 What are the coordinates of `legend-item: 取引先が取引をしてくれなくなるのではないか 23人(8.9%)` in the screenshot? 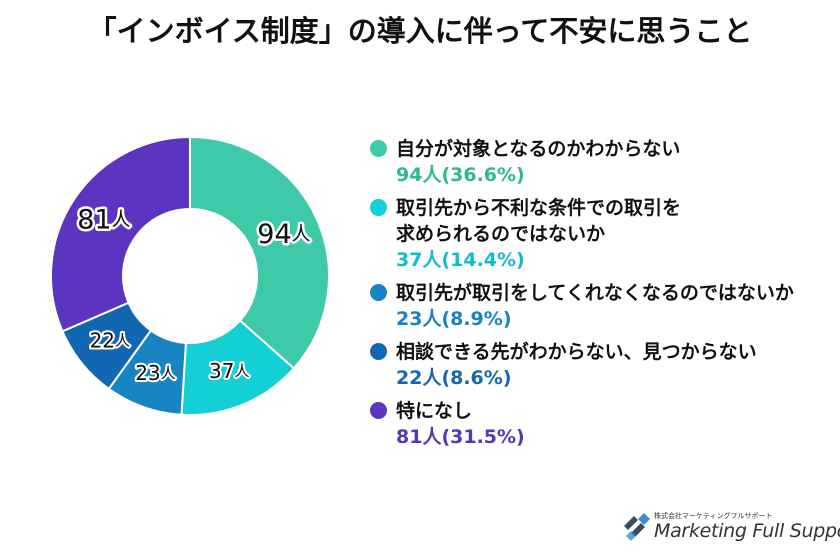 It's located at (603, 306).